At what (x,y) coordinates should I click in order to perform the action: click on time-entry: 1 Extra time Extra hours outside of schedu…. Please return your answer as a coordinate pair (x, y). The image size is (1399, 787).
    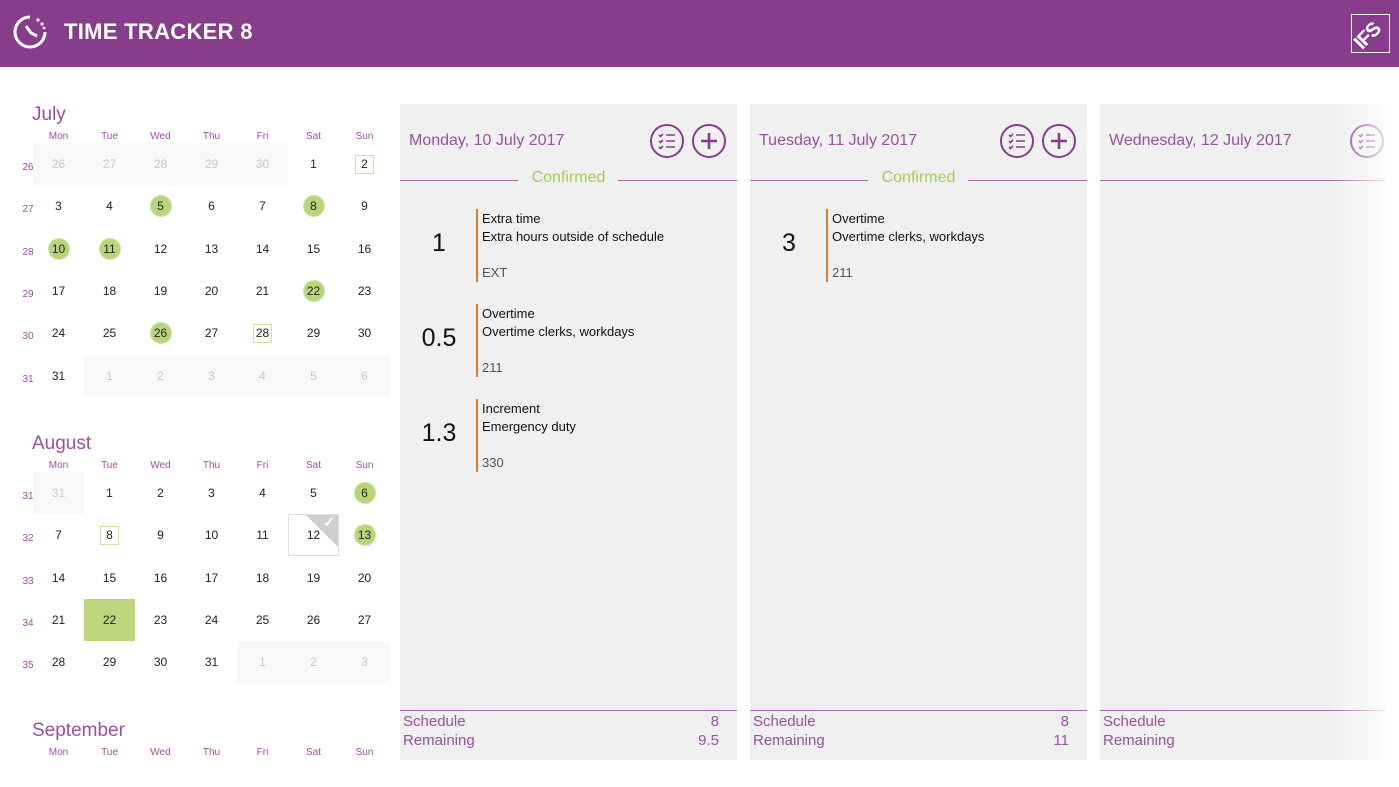
    Looking at the image, I should click on (565, 245).